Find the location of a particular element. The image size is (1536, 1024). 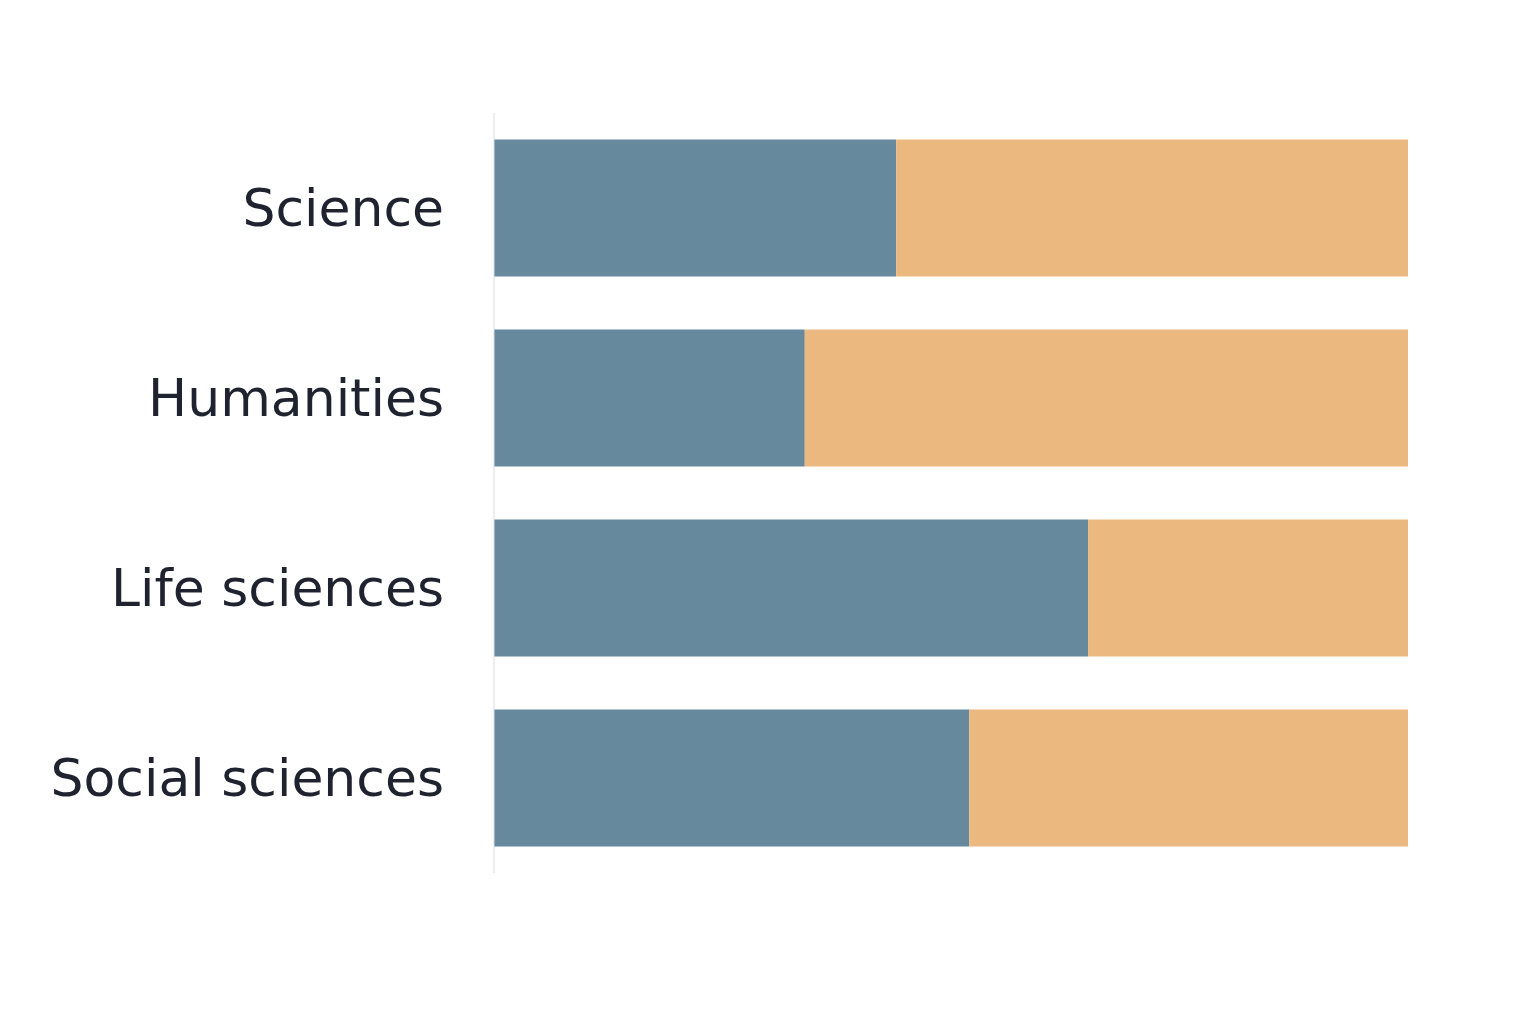

y-tick-label: Science is located at coordinates (343, 208).